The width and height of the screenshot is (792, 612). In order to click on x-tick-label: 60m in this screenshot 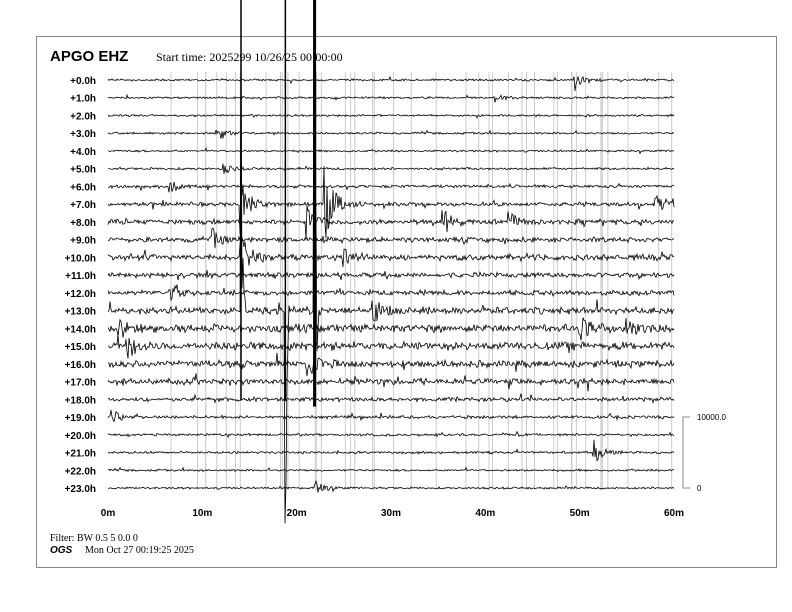, I will do `click(674, 513)`.